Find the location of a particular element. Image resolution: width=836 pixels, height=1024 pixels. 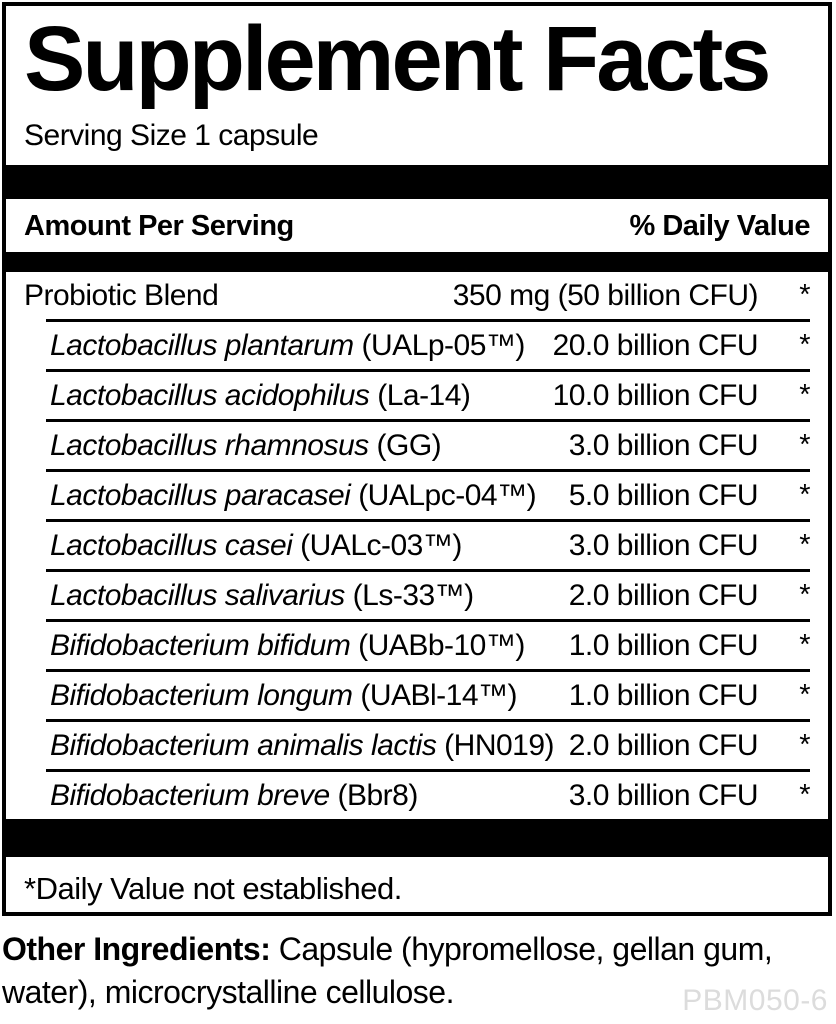

supplement-facts-title: Supplement Facts is located at coordinates (397, 59).